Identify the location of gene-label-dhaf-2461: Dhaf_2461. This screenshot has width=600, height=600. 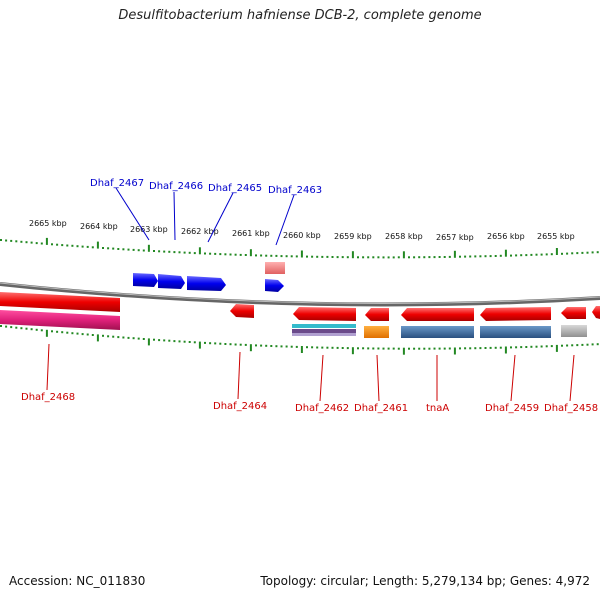
(381, 408).